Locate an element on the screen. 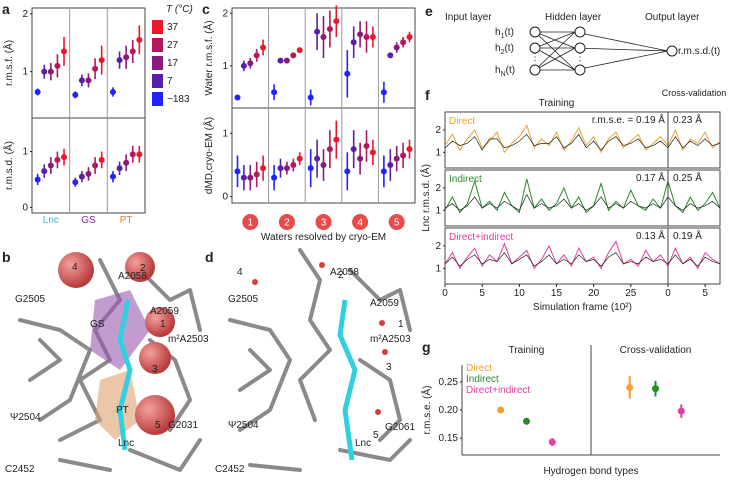  legend-label: −183 is located at coordinates (178, 99).